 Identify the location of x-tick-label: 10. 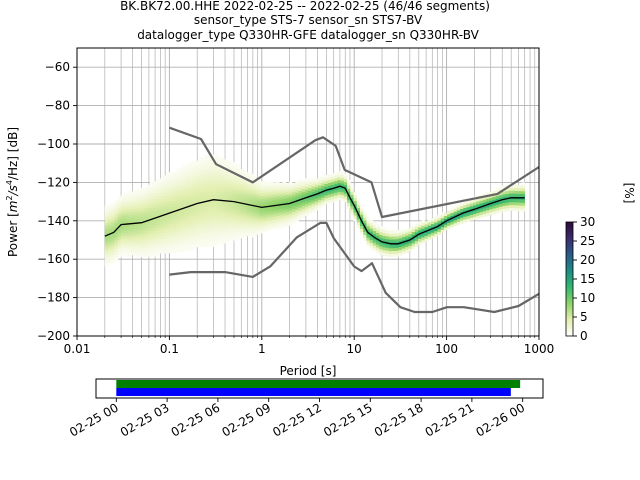
(354, 349).